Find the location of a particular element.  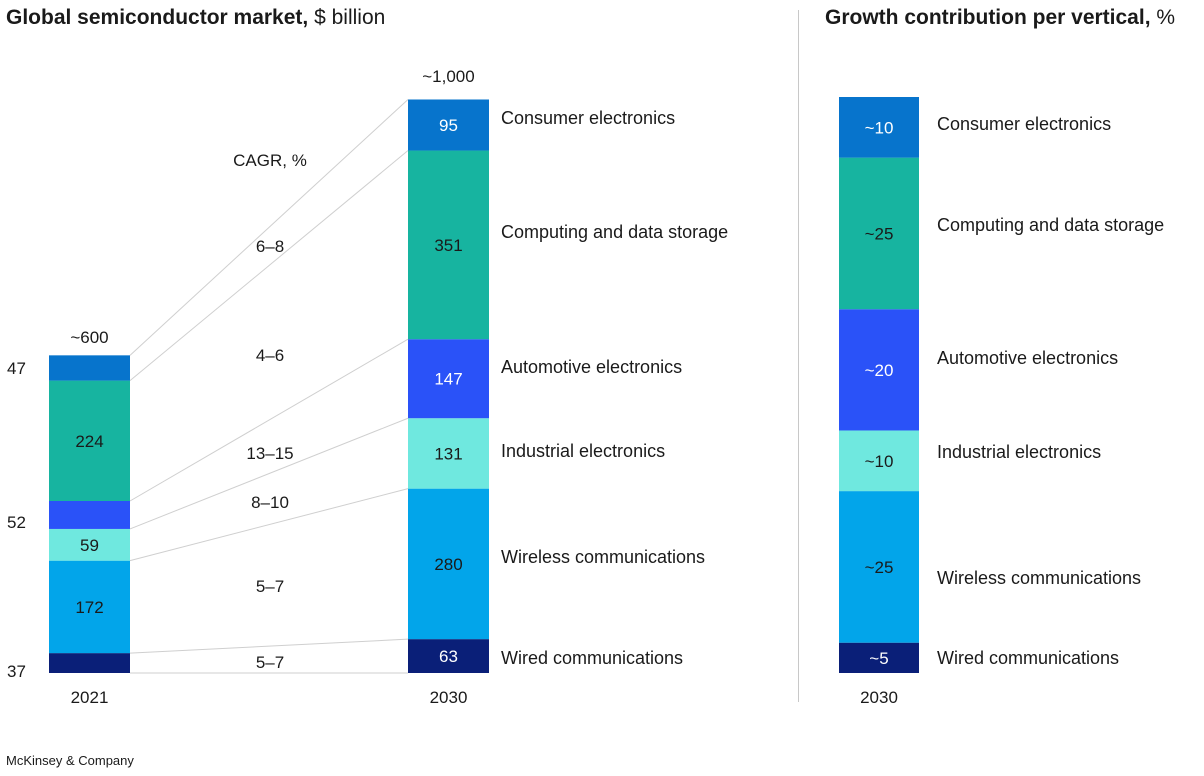

bar-wireless-communications-2030 is located at coordinates (448, 564).